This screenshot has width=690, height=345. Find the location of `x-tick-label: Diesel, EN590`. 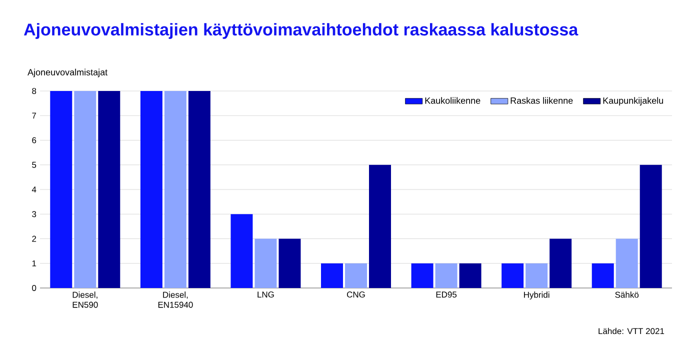

x-tick-label: Diesel, EN590 is located at coordinates (85, 300).